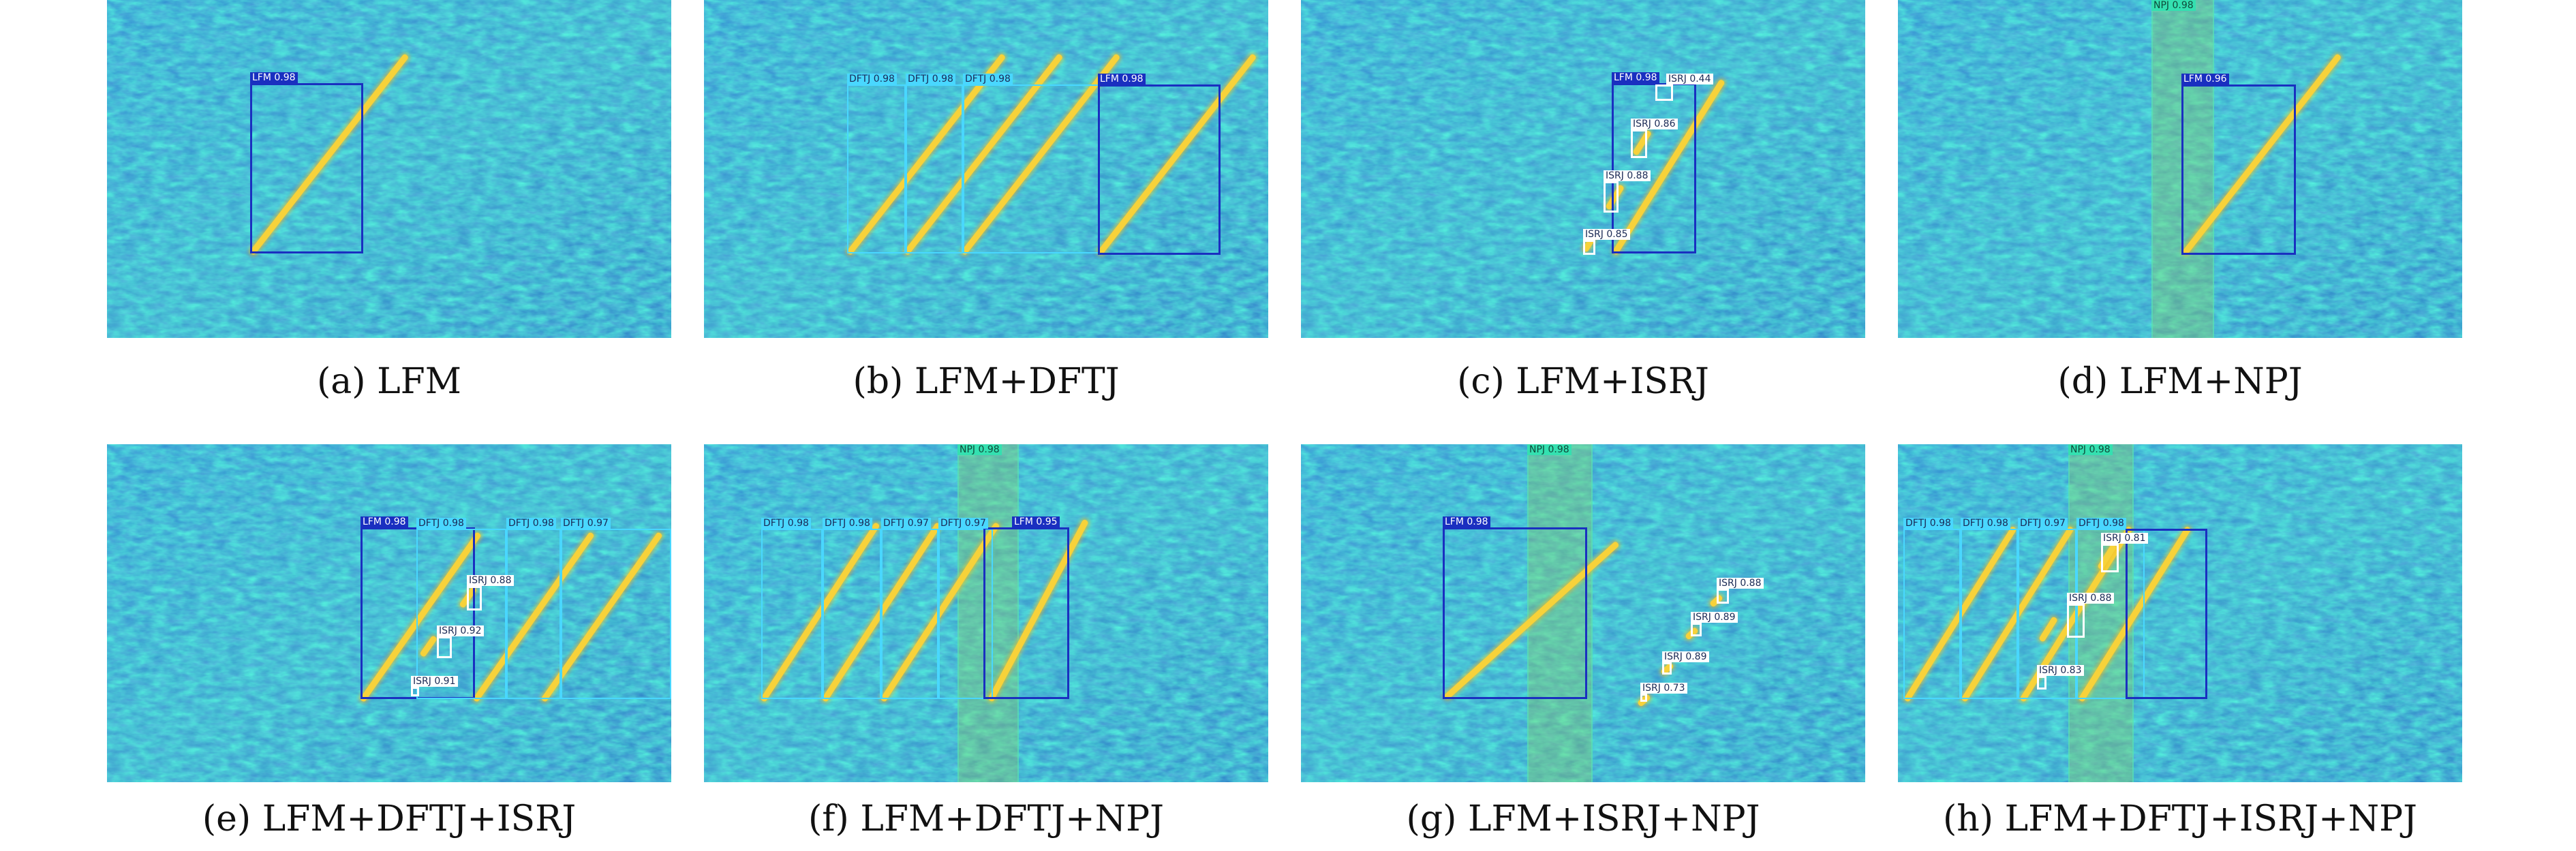 The width and height of the screenshot is (2576, 851). I want to click on panel-caption: (a) LFM, so click(389, 381).